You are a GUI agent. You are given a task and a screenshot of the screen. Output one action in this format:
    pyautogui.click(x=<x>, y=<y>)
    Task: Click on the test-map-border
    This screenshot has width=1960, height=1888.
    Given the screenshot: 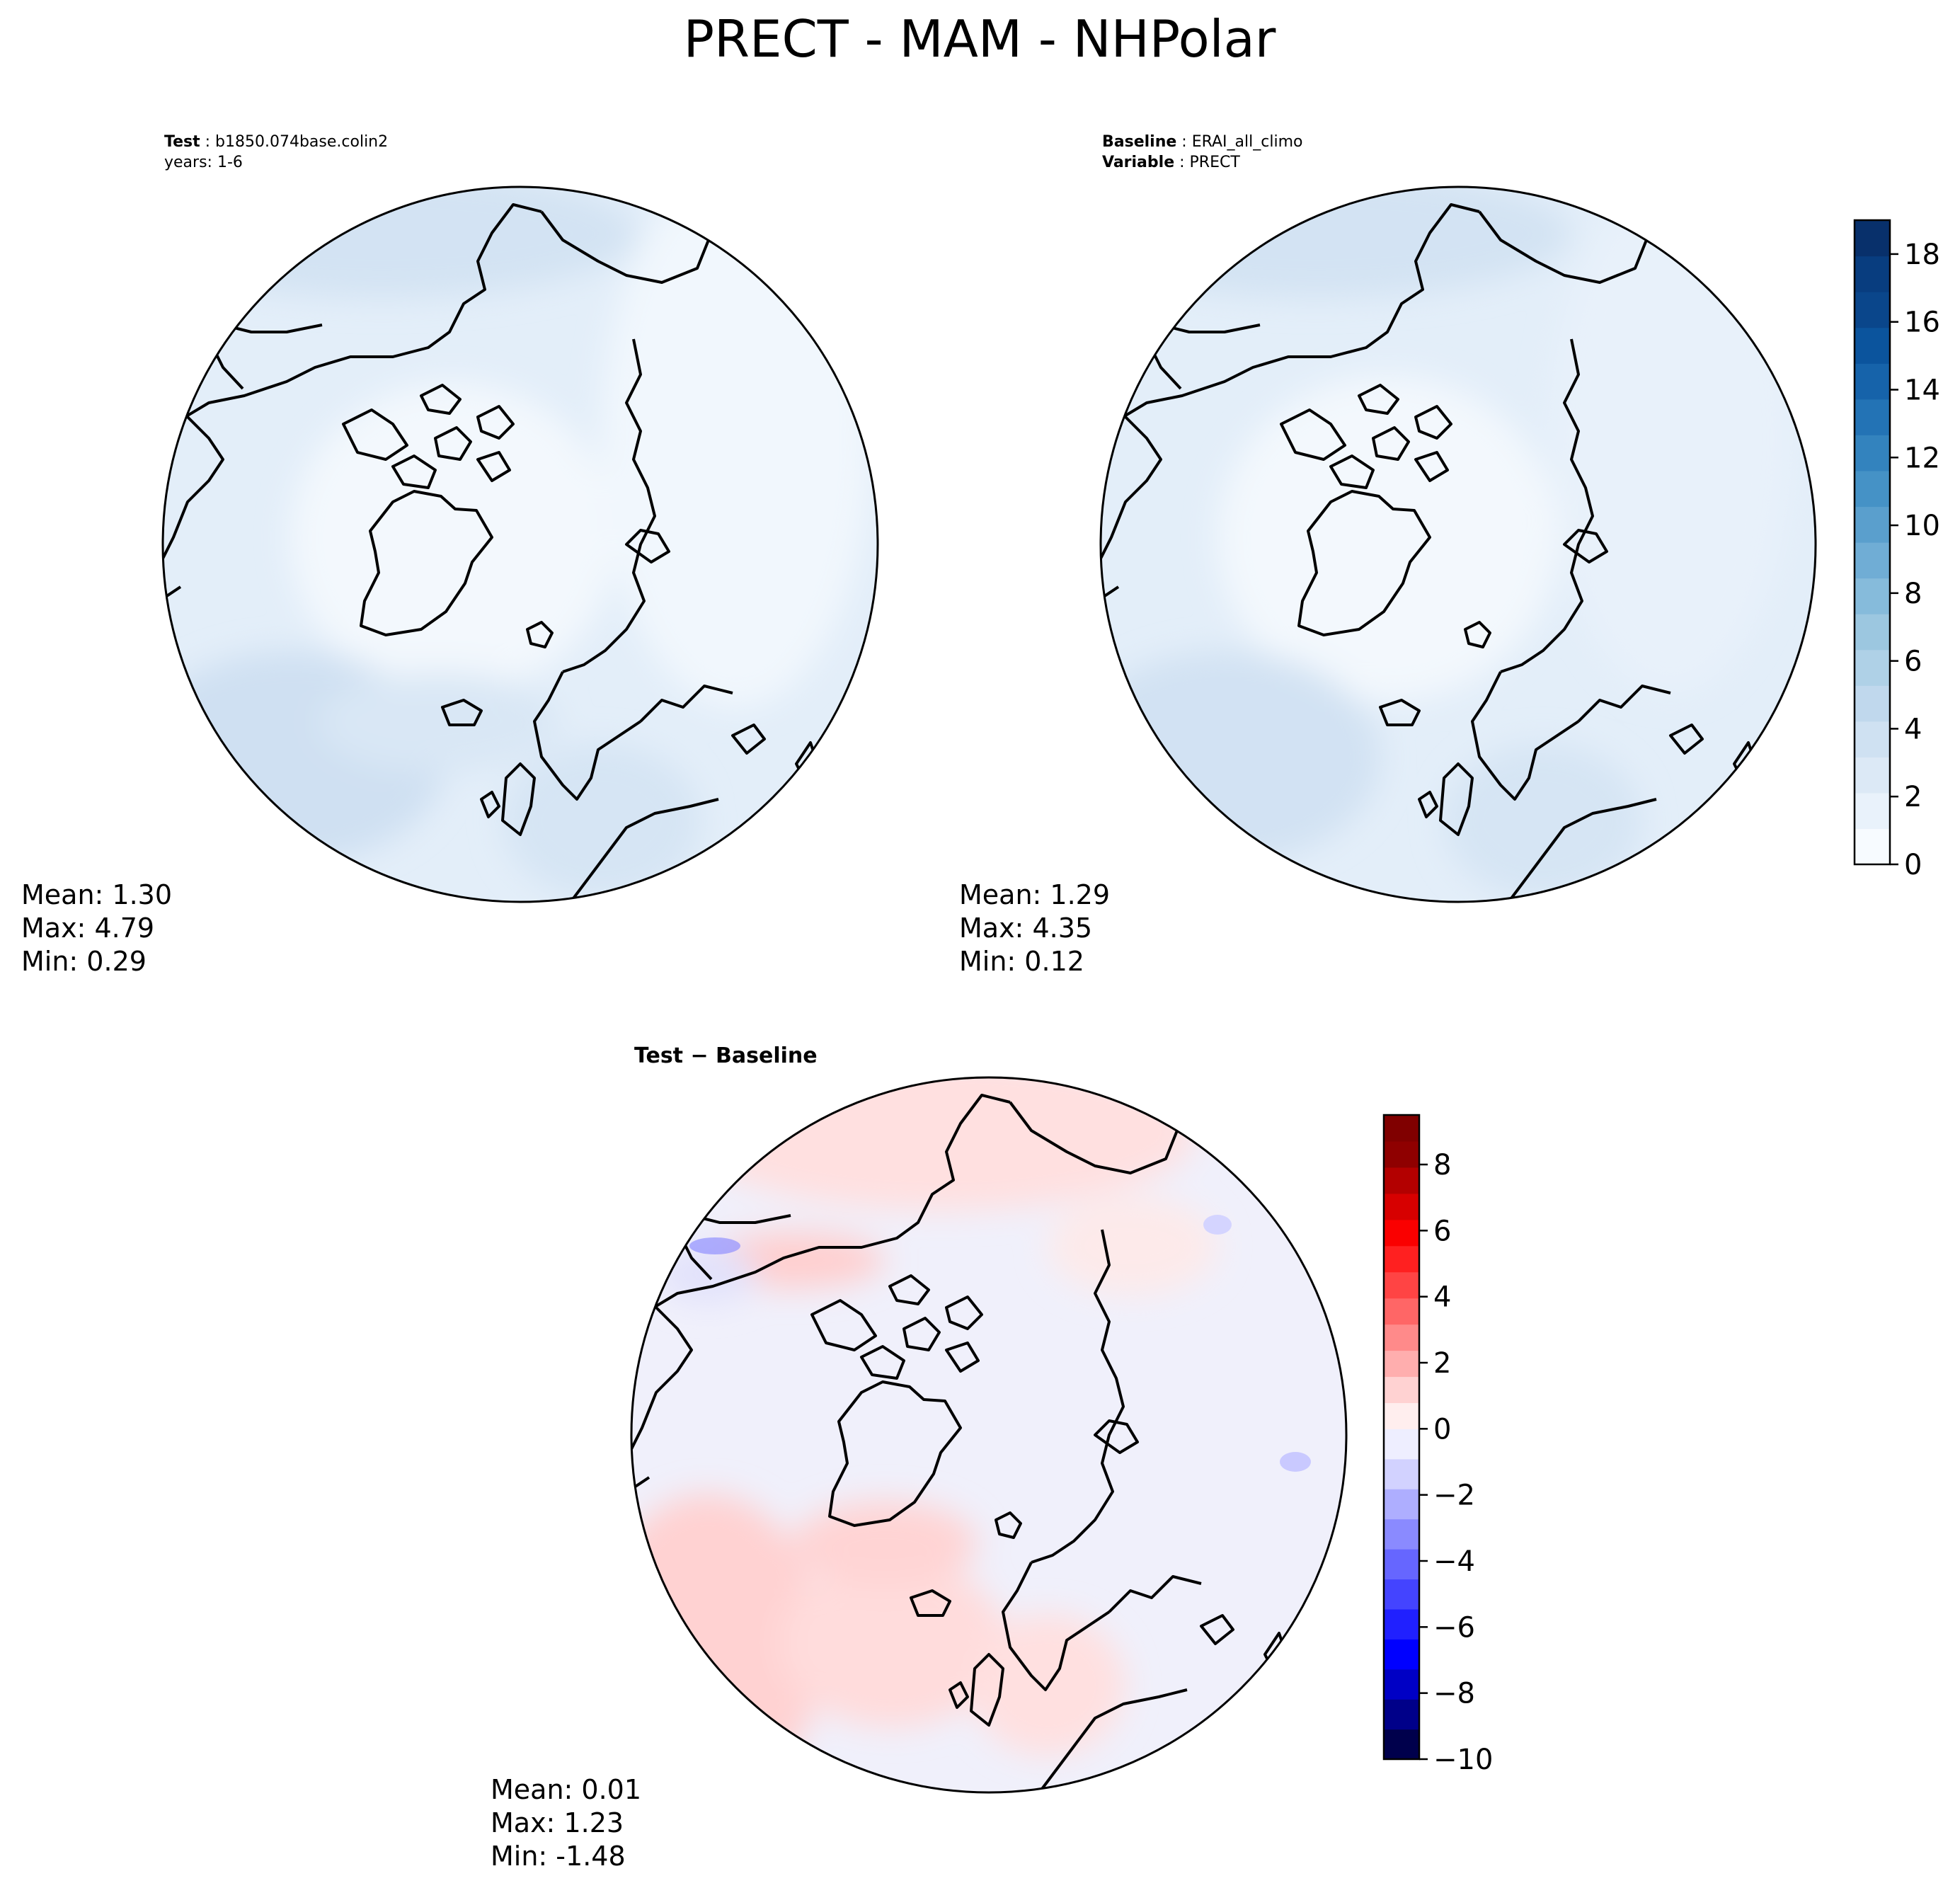 What is the action you would take?
    pyautogui.click(x=520, y=544)
    